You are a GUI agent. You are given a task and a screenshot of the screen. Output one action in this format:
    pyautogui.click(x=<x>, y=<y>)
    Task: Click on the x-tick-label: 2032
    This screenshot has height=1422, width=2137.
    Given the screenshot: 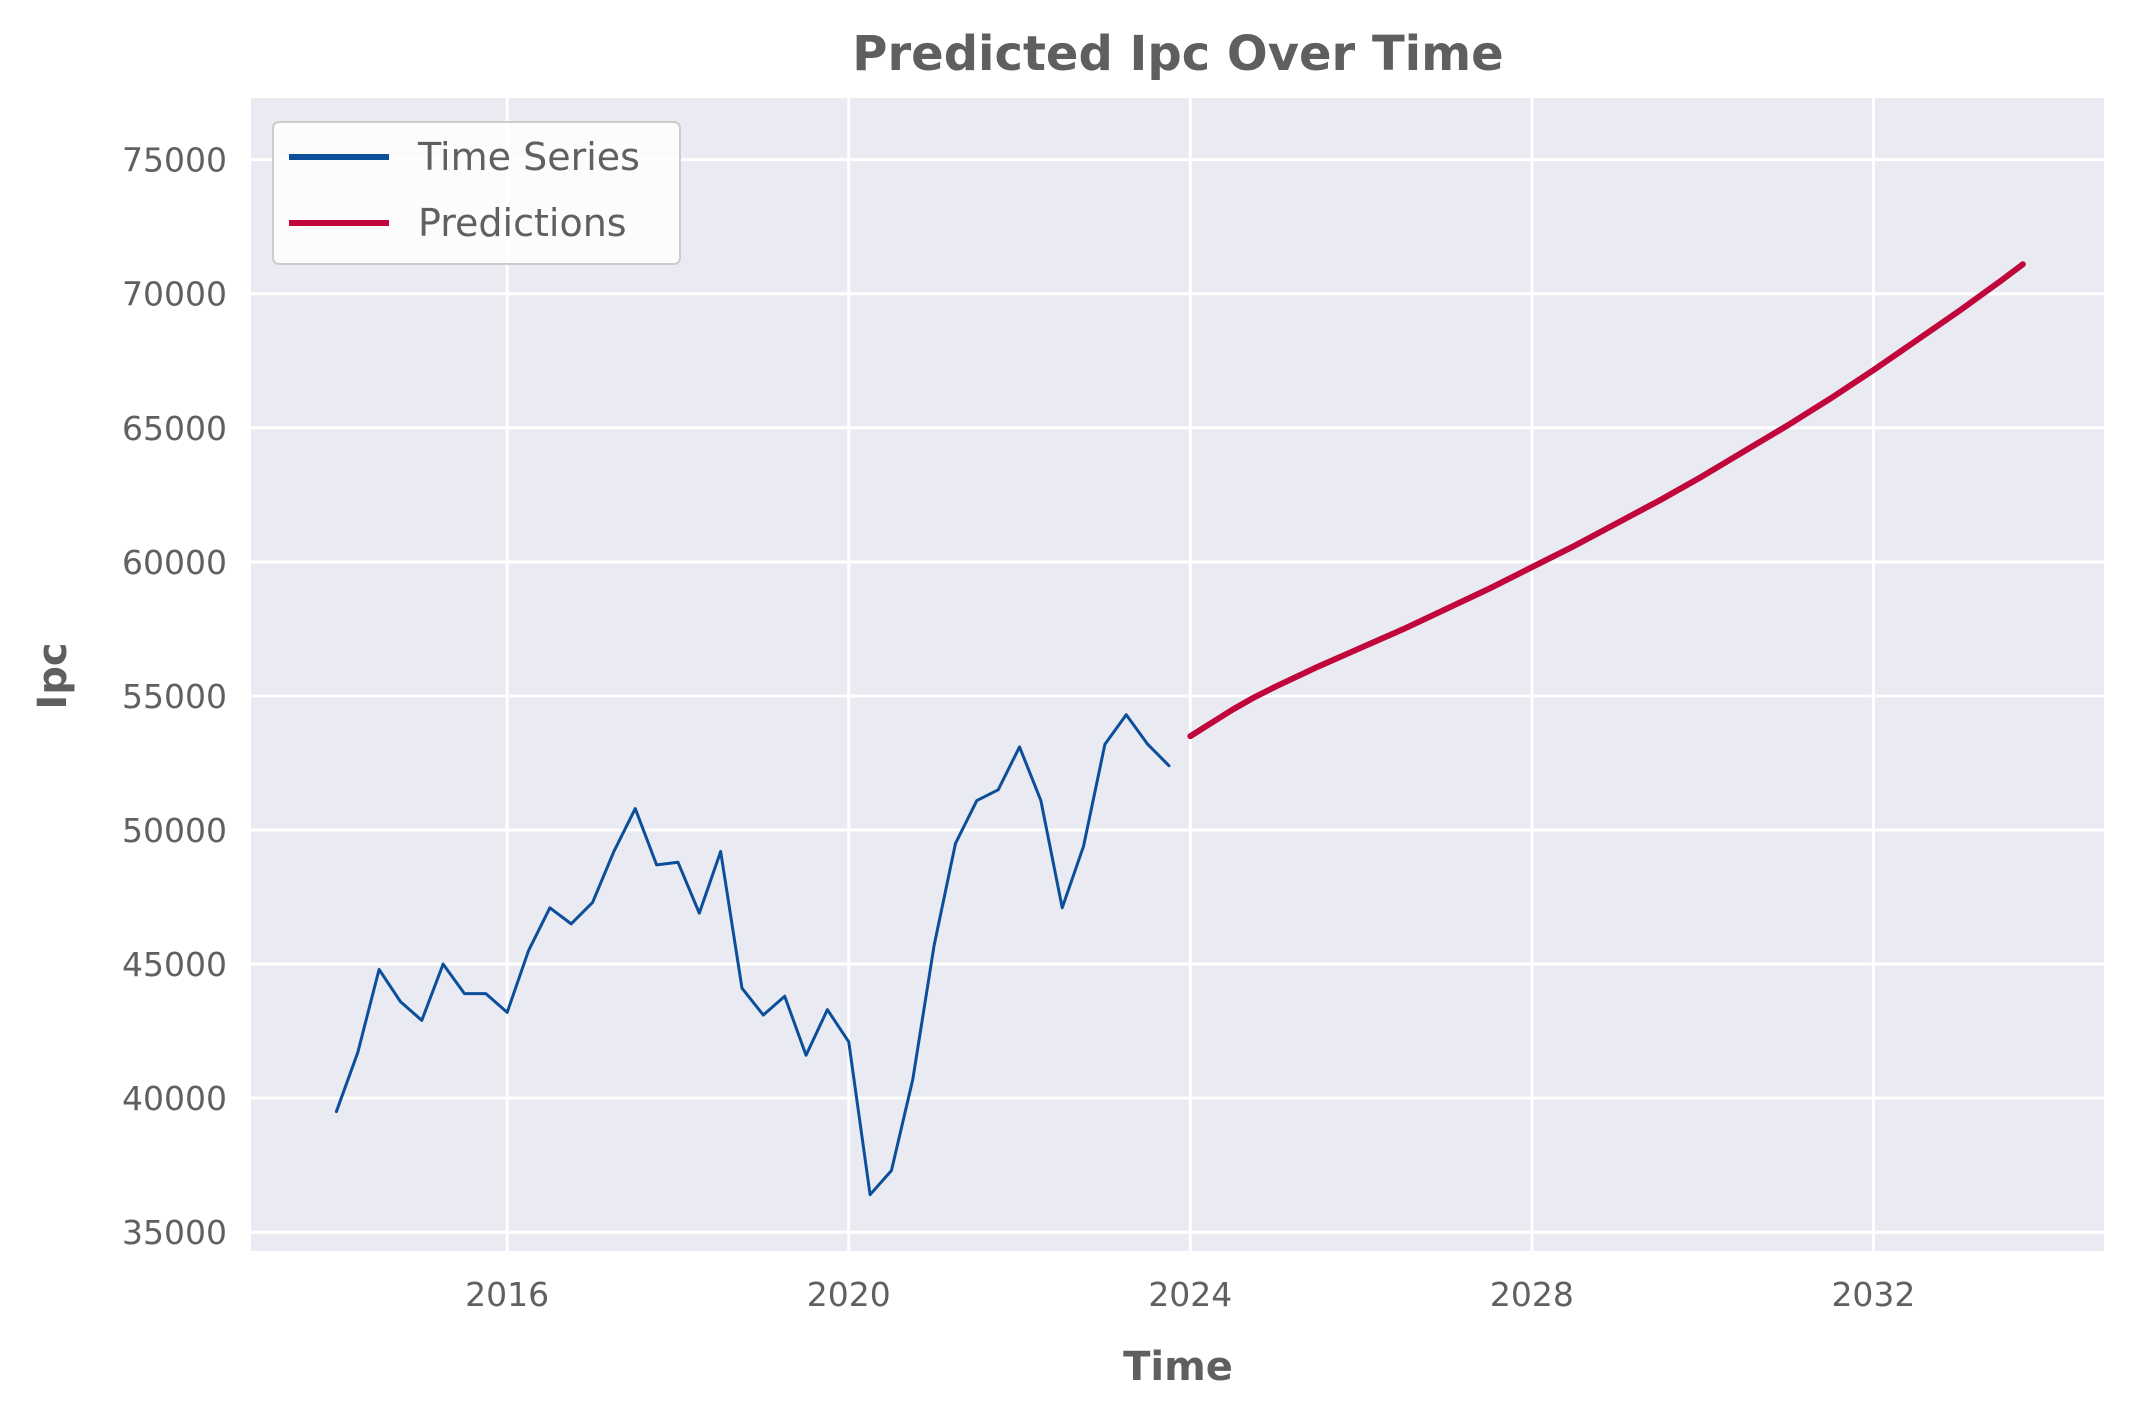 What is the action you would take?
    pyautogui.click(x=1873, y=1294)
    